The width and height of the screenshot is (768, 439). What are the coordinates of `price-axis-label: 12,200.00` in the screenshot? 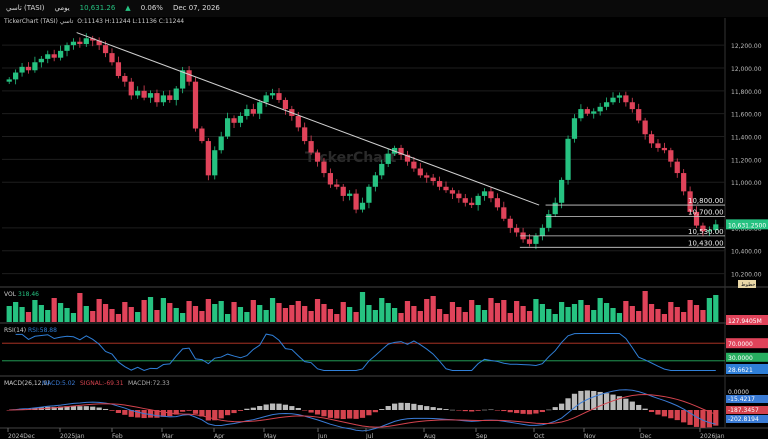 It's located at (746, 46).